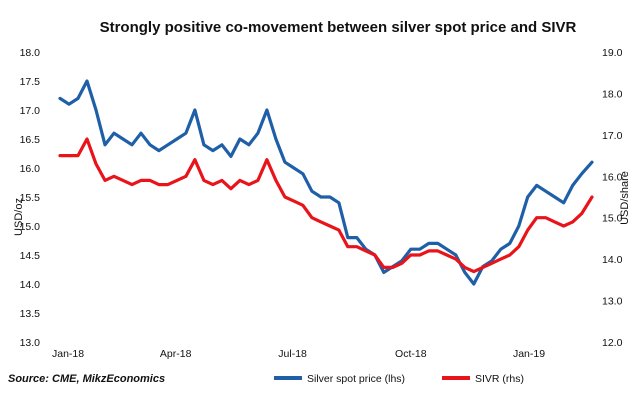 The width and height of the screenshot is (640, 405). What do you see at coordinates (30, 140) in the screenshot?
I see `left-tick-label: 16.5` at bounding box center [30, 140].